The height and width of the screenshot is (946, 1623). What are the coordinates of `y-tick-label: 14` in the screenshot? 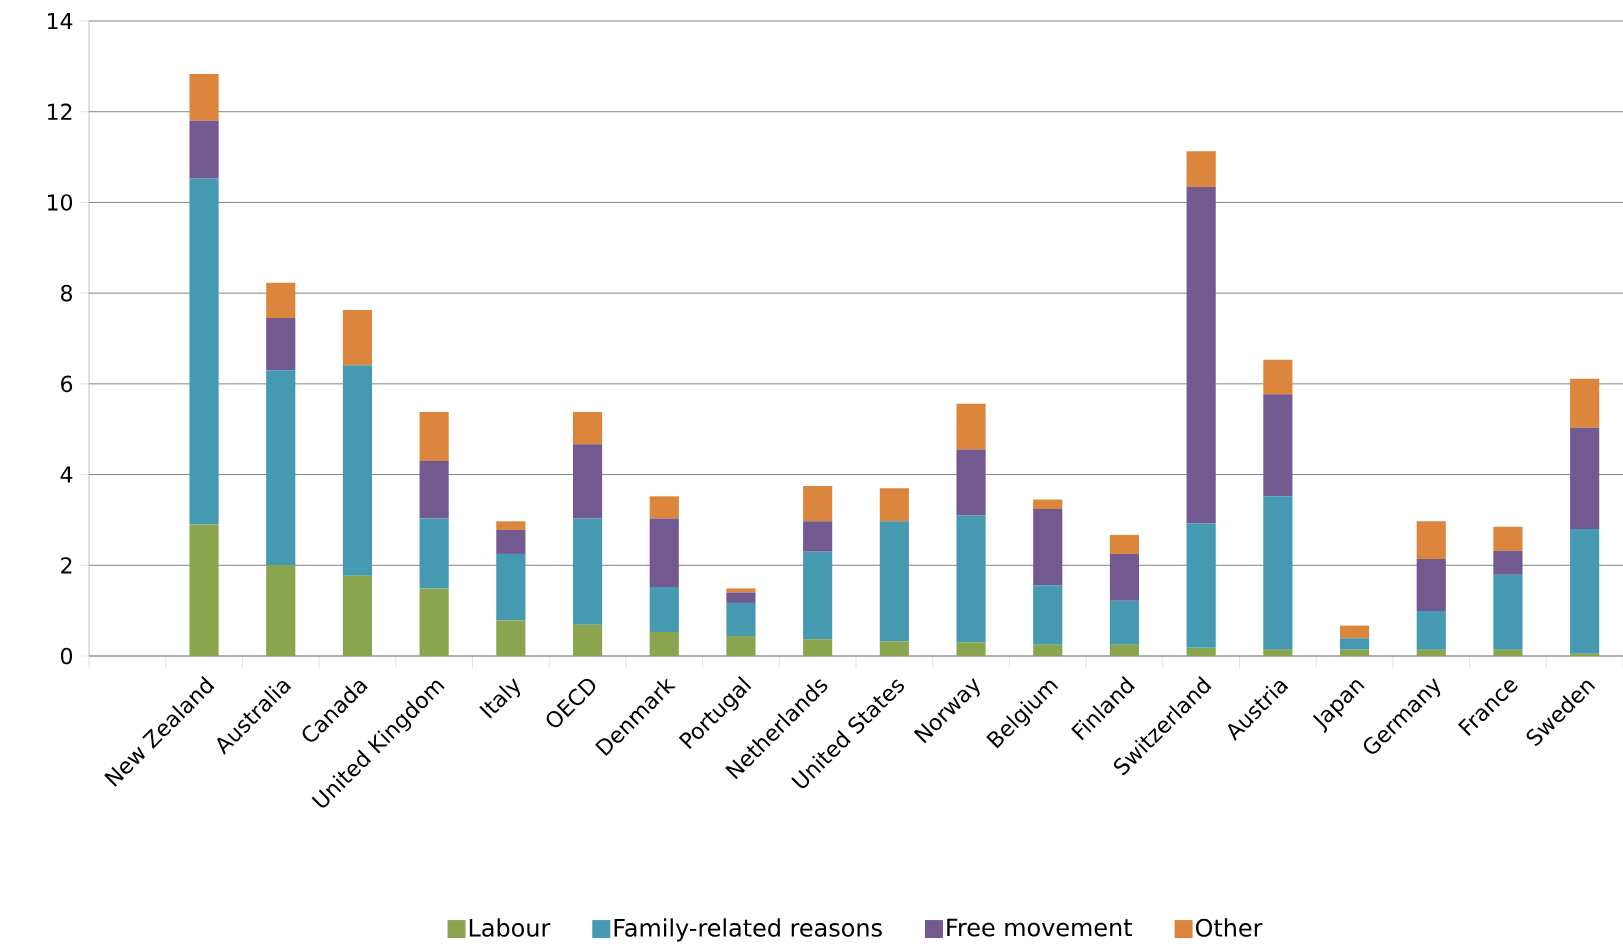 It's located at (60, 21).